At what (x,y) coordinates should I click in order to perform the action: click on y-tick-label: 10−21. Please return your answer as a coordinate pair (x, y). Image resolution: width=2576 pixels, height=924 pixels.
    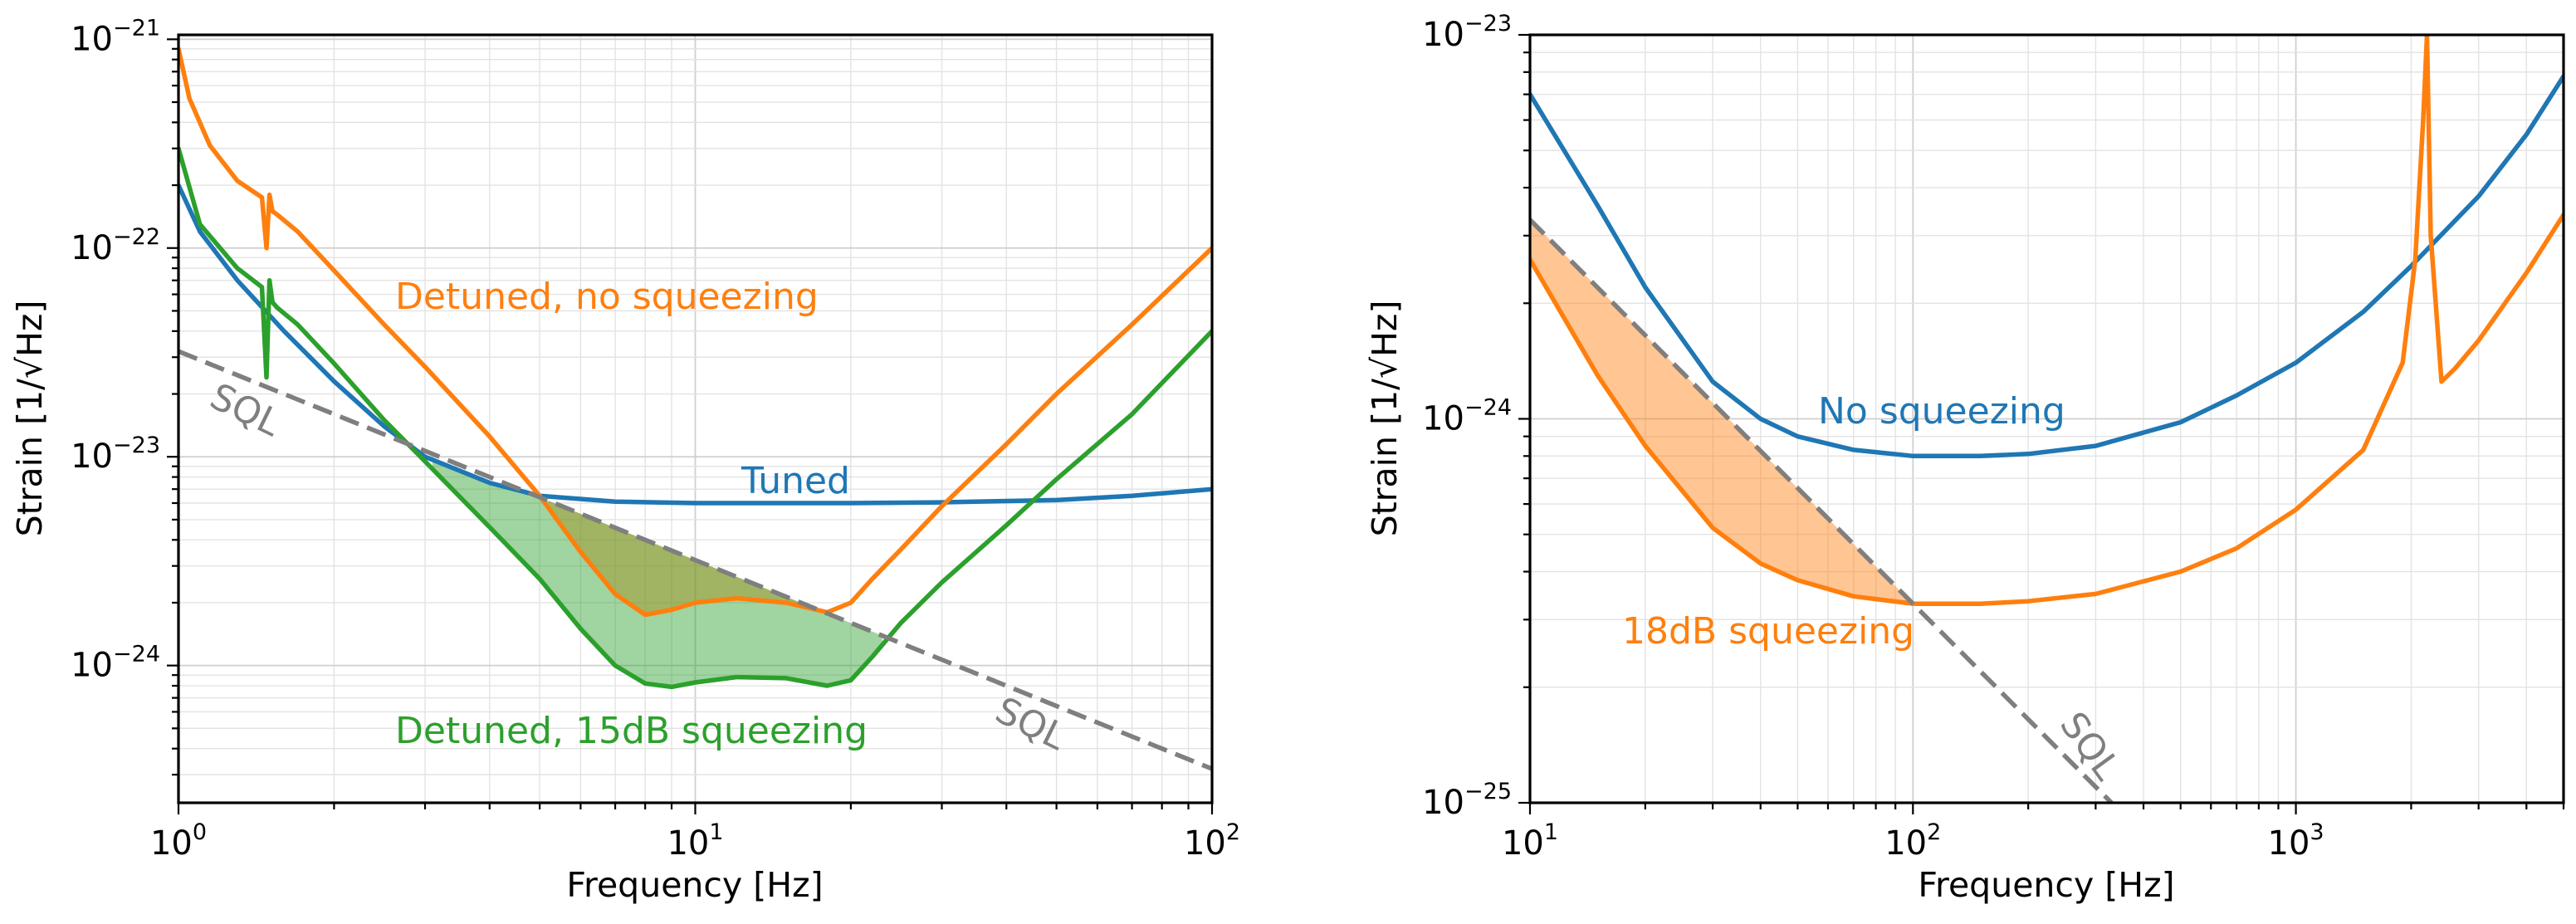
    Looking at the image, I should click on (115, 37).